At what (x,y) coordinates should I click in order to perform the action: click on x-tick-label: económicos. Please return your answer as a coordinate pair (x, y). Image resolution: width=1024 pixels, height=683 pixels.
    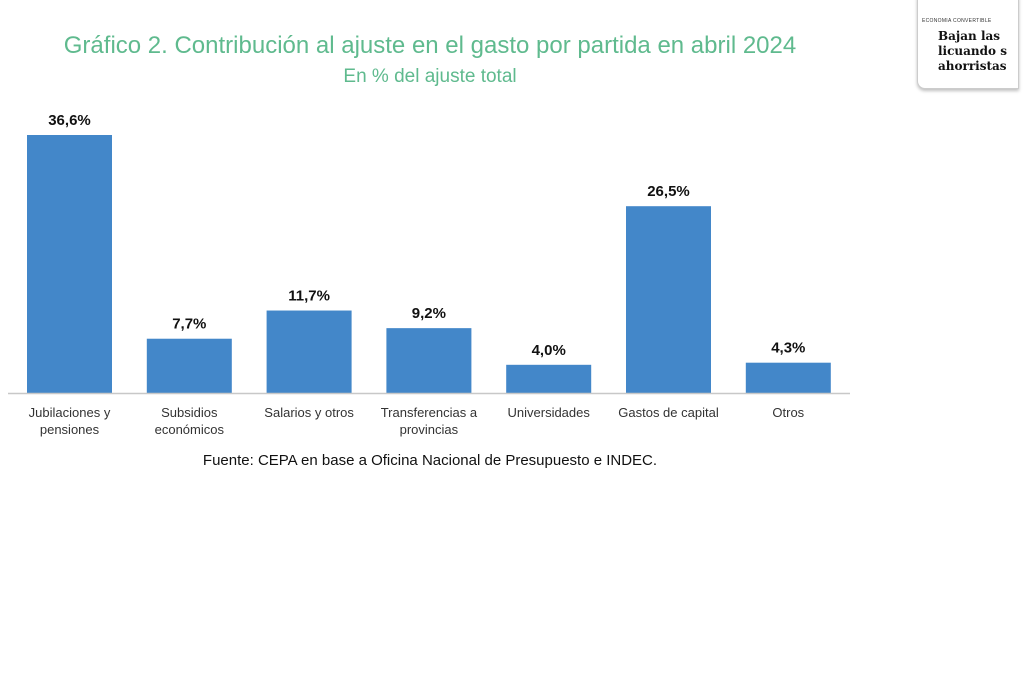
    Looking at the image, I should click on (190, 429).